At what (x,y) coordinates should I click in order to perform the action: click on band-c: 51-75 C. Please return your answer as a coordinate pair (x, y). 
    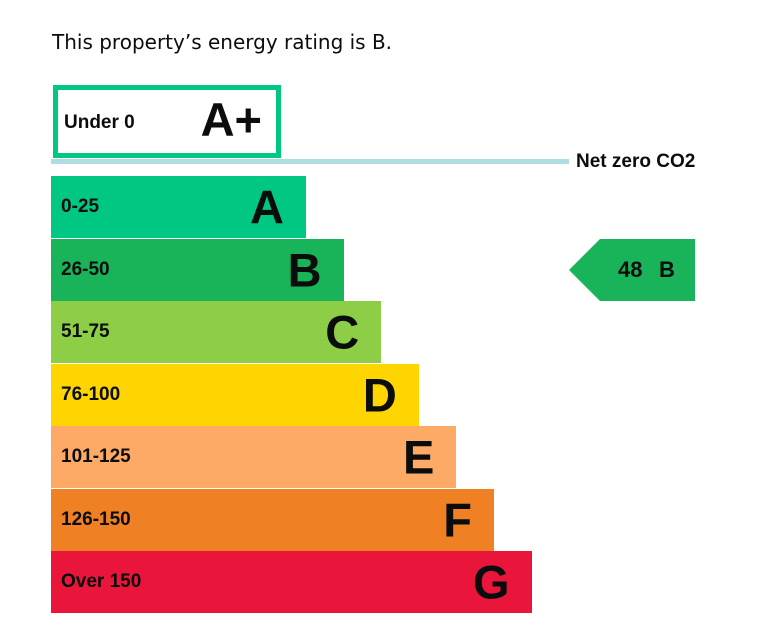
    Looking at the image, I should click on (216, 332).